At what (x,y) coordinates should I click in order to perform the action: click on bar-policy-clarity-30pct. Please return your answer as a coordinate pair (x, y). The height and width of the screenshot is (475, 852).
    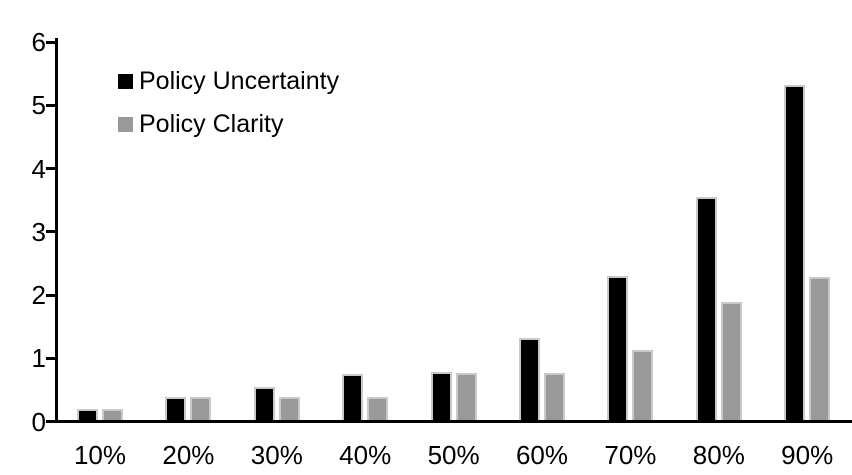
    Looking at the image, I should click on (289, 409).